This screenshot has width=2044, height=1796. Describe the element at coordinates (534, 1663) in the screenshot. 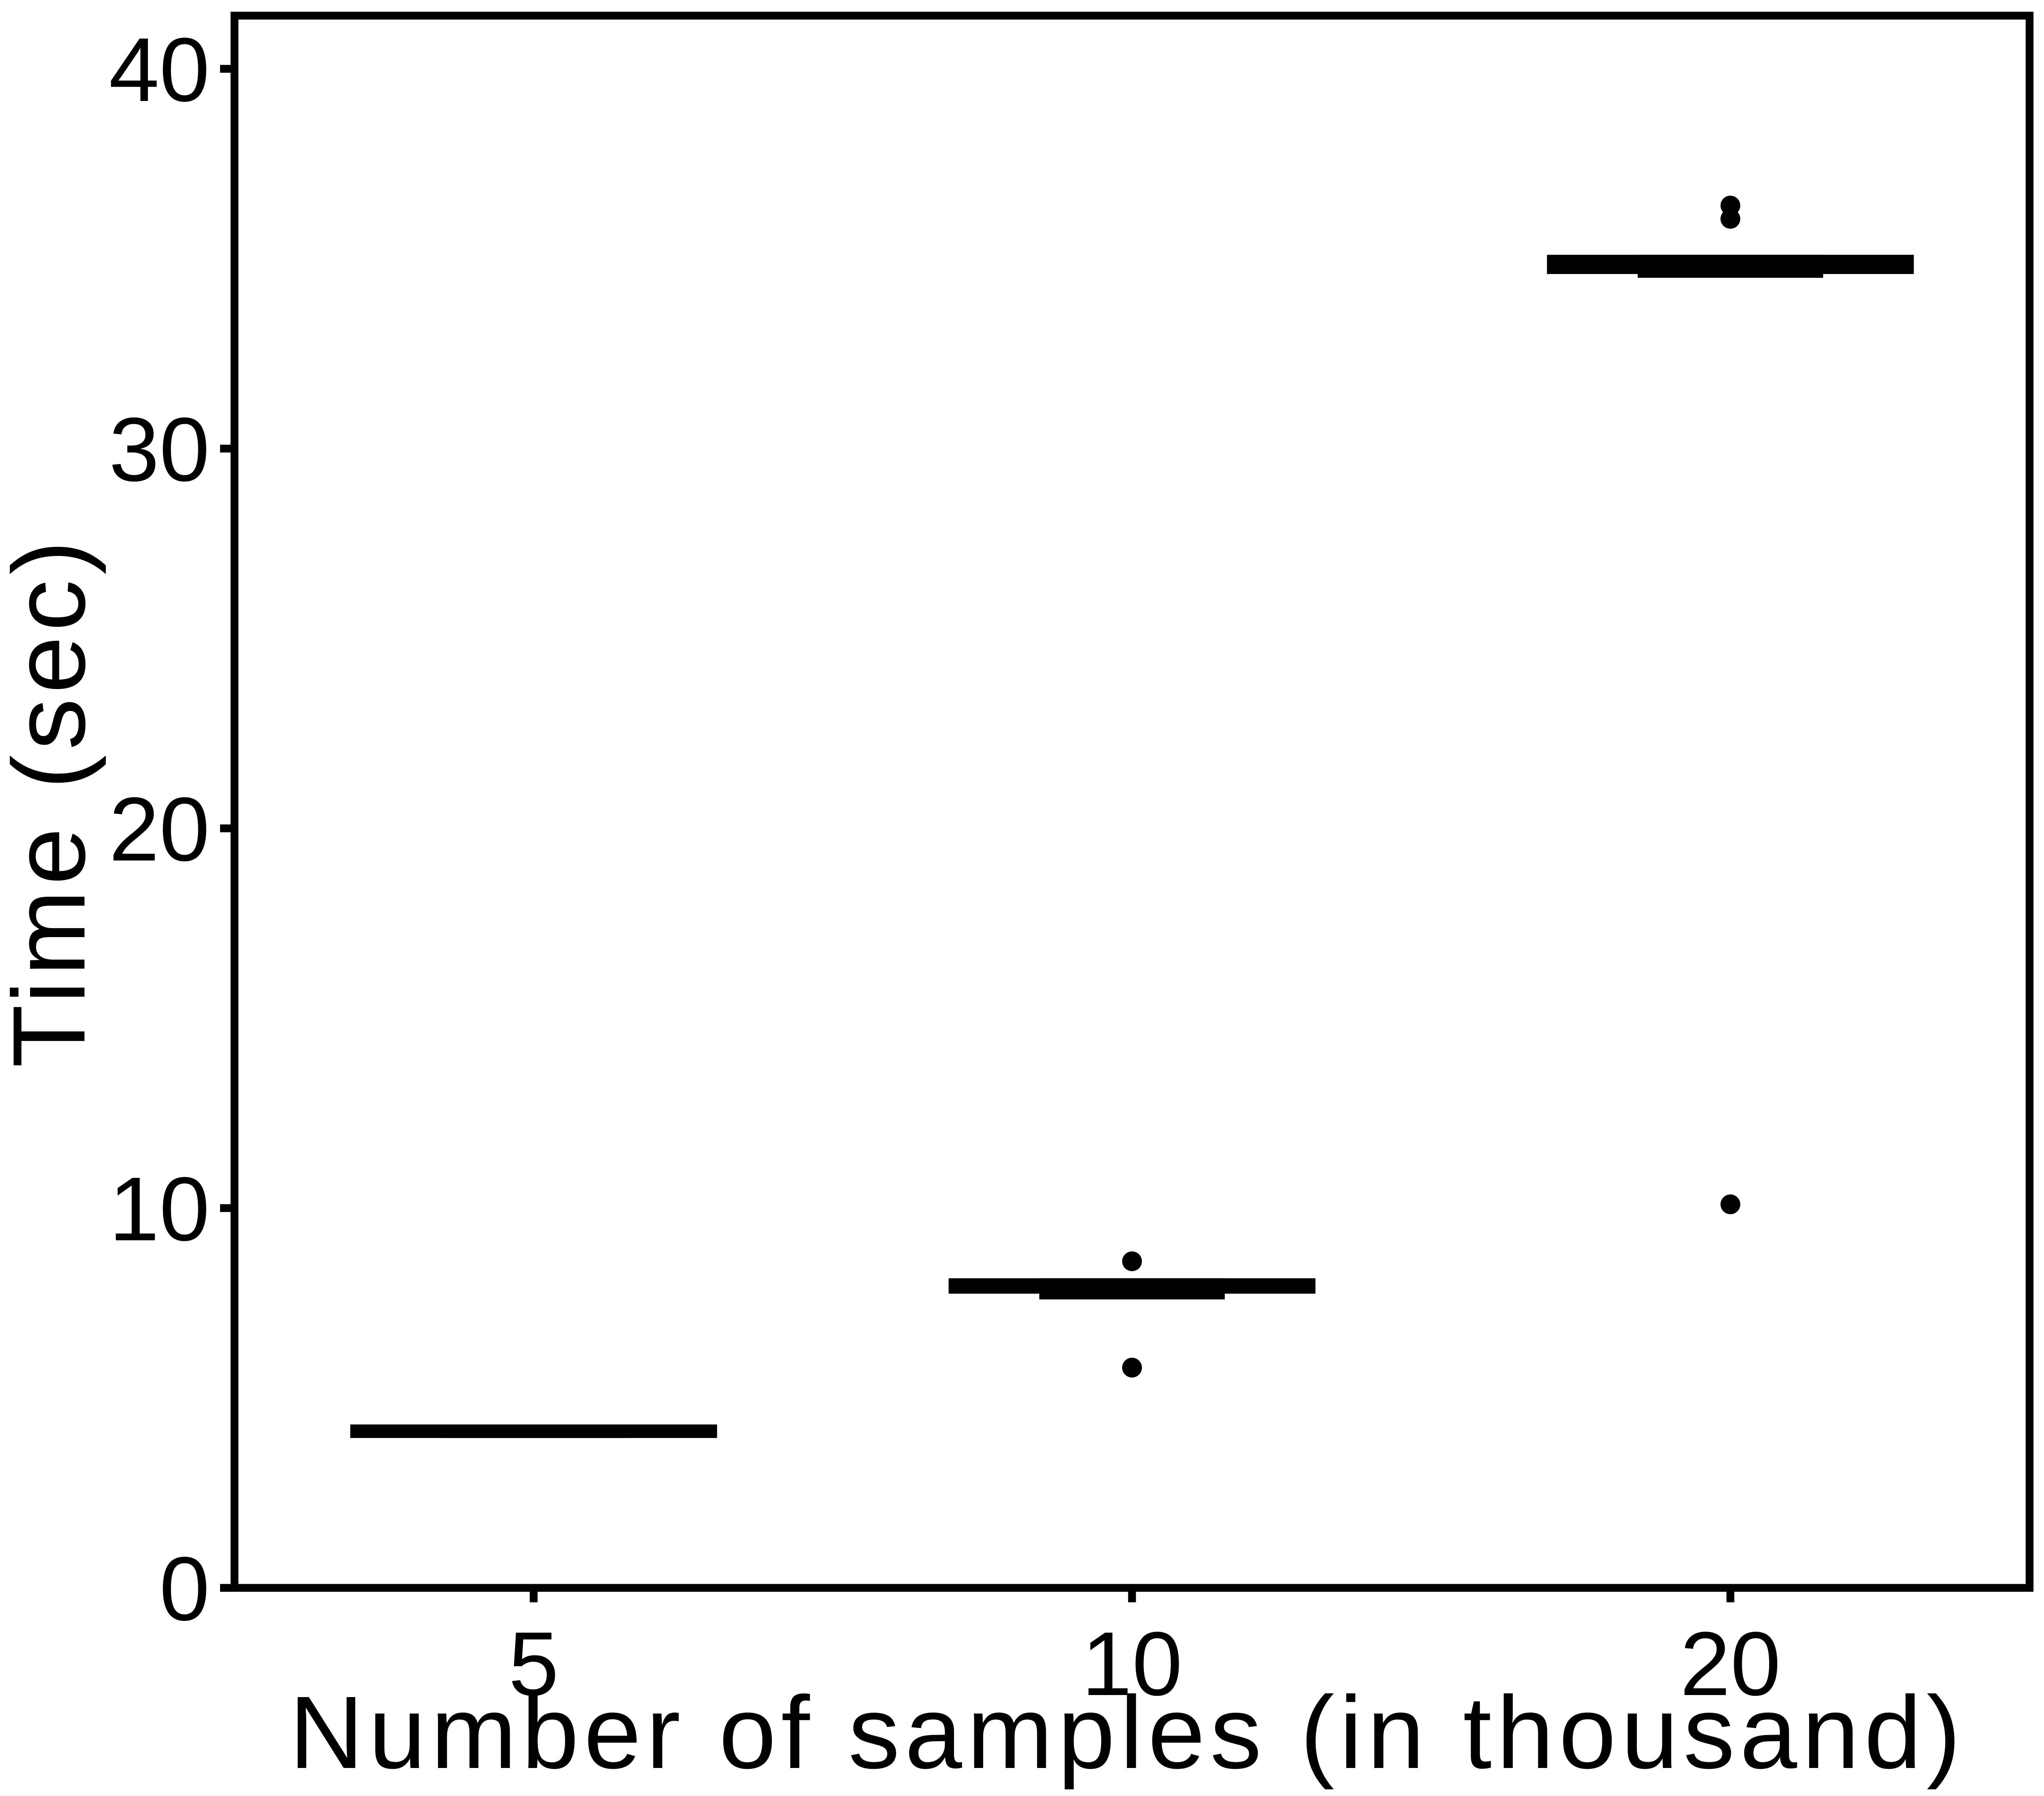

I see `x-tick-label: 5` at that location.